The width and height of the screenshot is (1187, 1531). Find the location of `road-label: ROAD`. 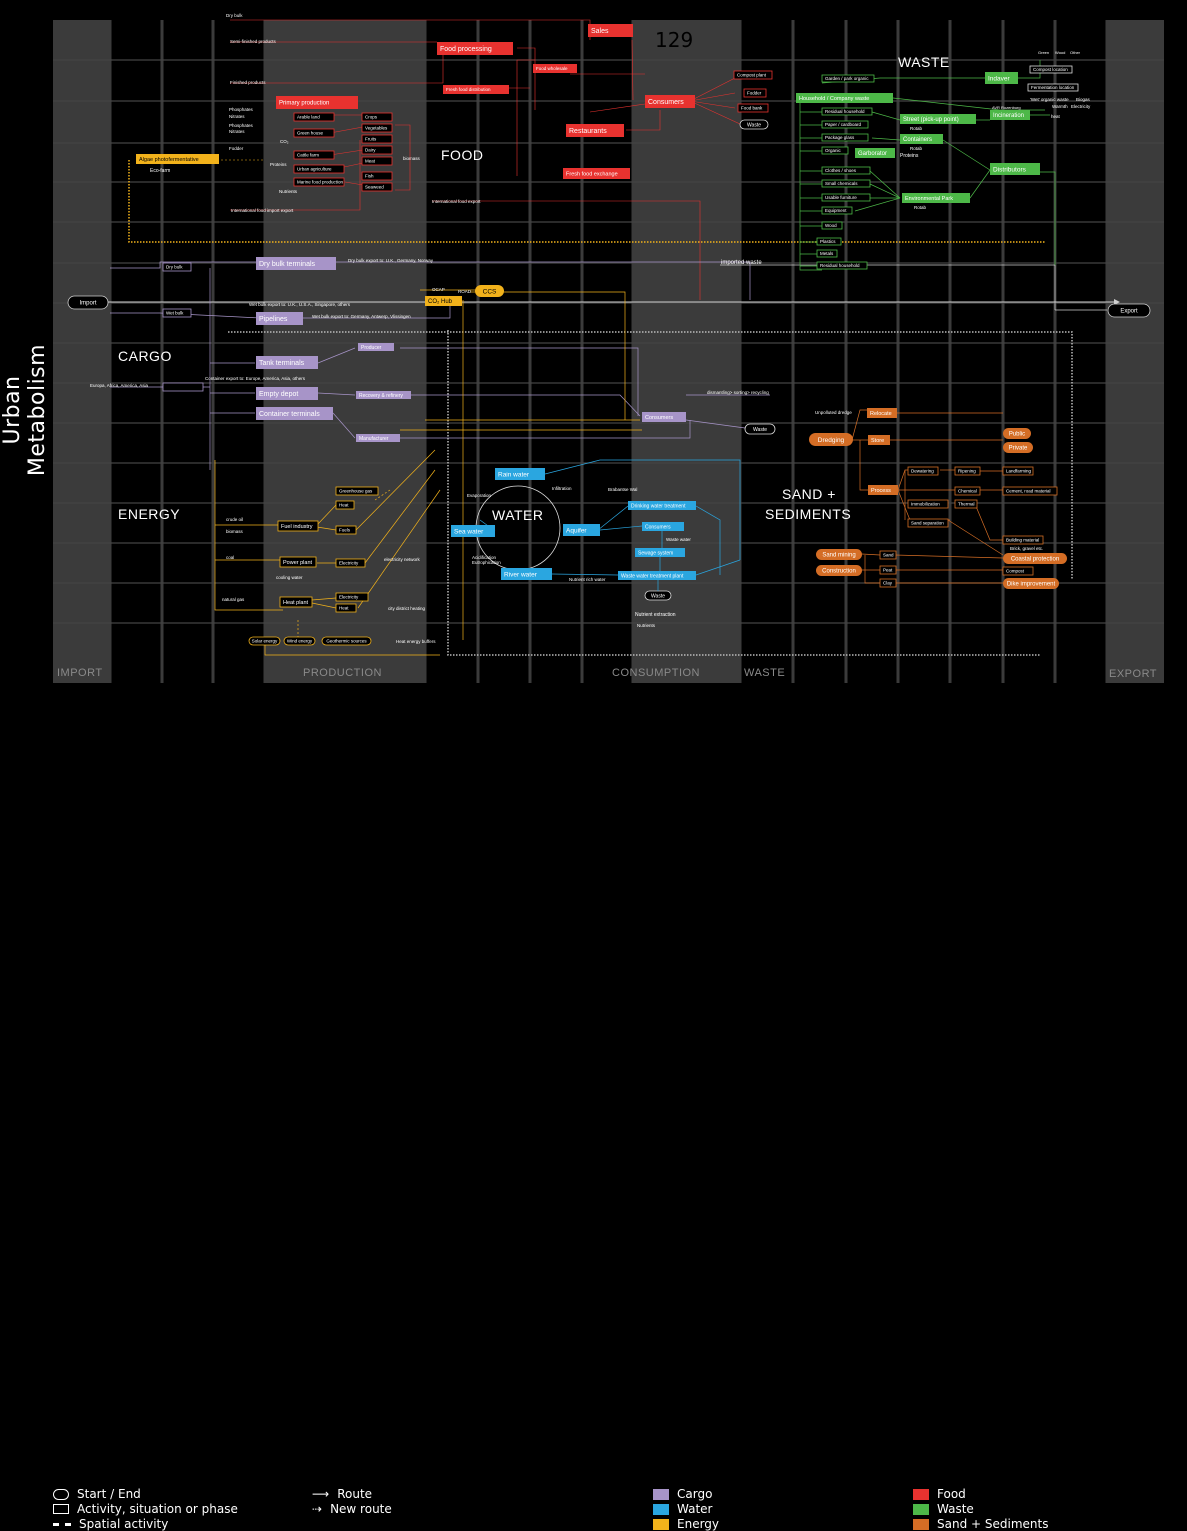

road-label: ROAD is located at coordinates (465, 291).